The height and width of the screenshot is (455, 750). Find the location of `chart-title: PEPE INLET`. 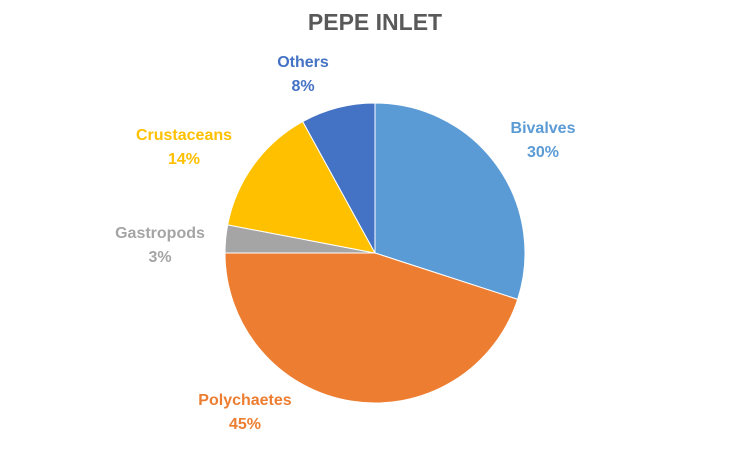

chart-title: PEPE INLET is located at coordinates (375, 22).